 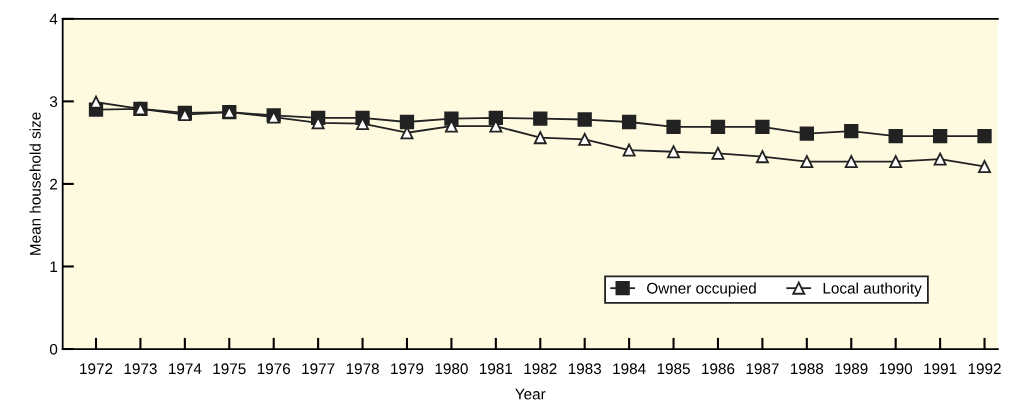 What do you see at coordinates (530, 394) in the screenshot?
I see `x-axis-title: Year` at bounding box center [530, 394].